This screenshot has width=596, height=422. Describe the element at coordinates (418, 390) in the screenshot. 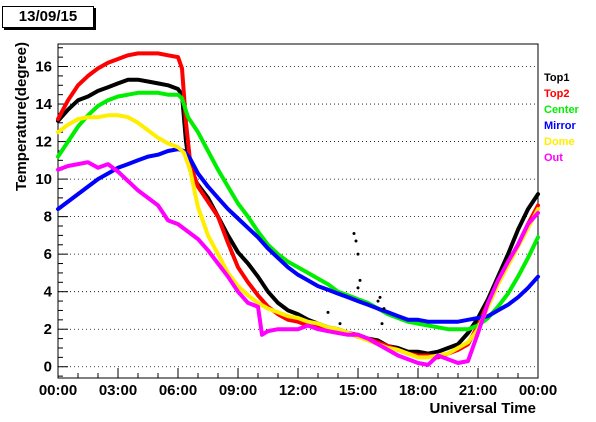

I see `x-tick-label: 18:00` at that location.